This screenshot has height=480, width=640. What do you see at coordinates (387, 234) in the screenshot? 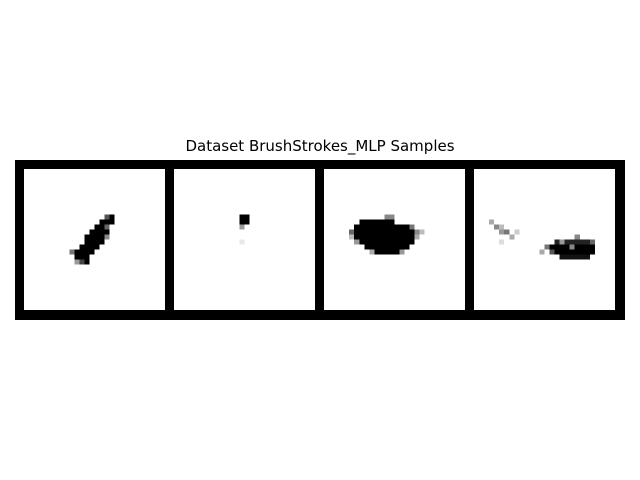
I see `sample-image-3-strokes` at bounding box center [387, 234].